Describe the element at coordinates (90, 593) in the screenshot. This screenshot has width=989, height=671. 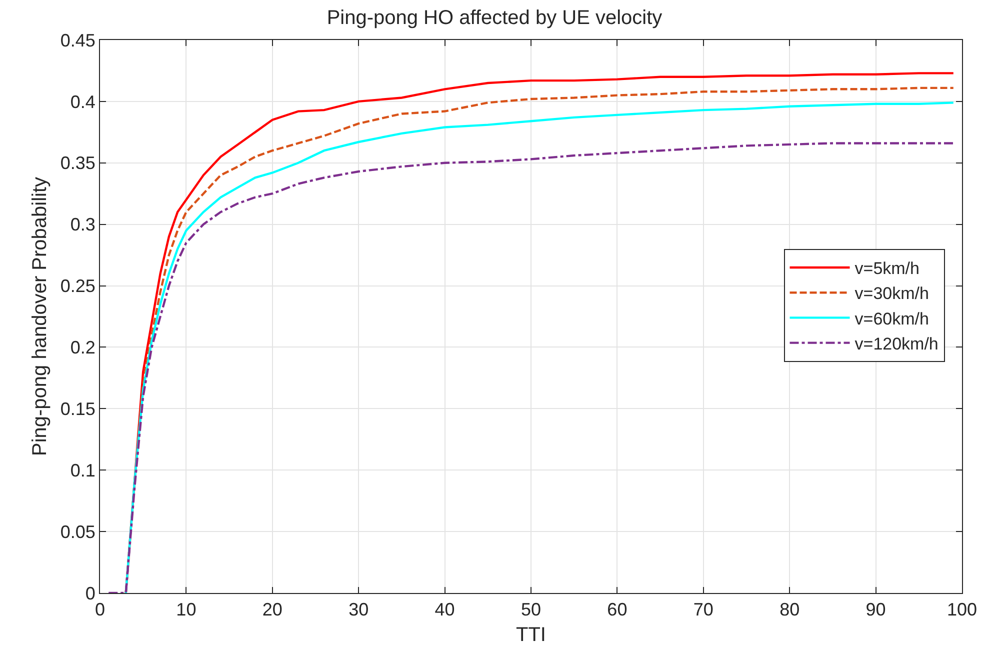
I see `y-tick-label: 0` at that location.